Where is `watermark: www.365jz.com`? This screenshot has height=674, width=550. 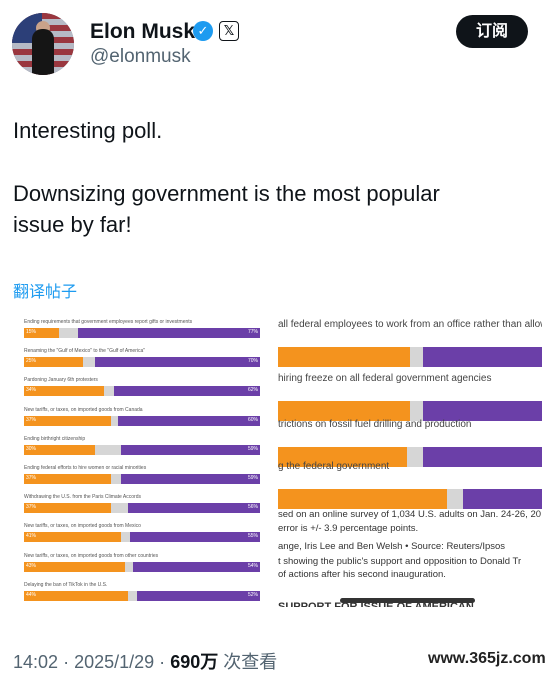
watermark: www.365jz.com is located at coordinates (487, 658).